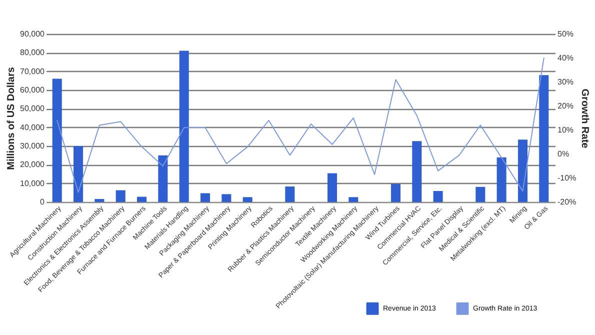 Image resolution: width=595 pixels, height=335 pixels. I want to click on y-tick-label: 90,000, so click(33, 34).